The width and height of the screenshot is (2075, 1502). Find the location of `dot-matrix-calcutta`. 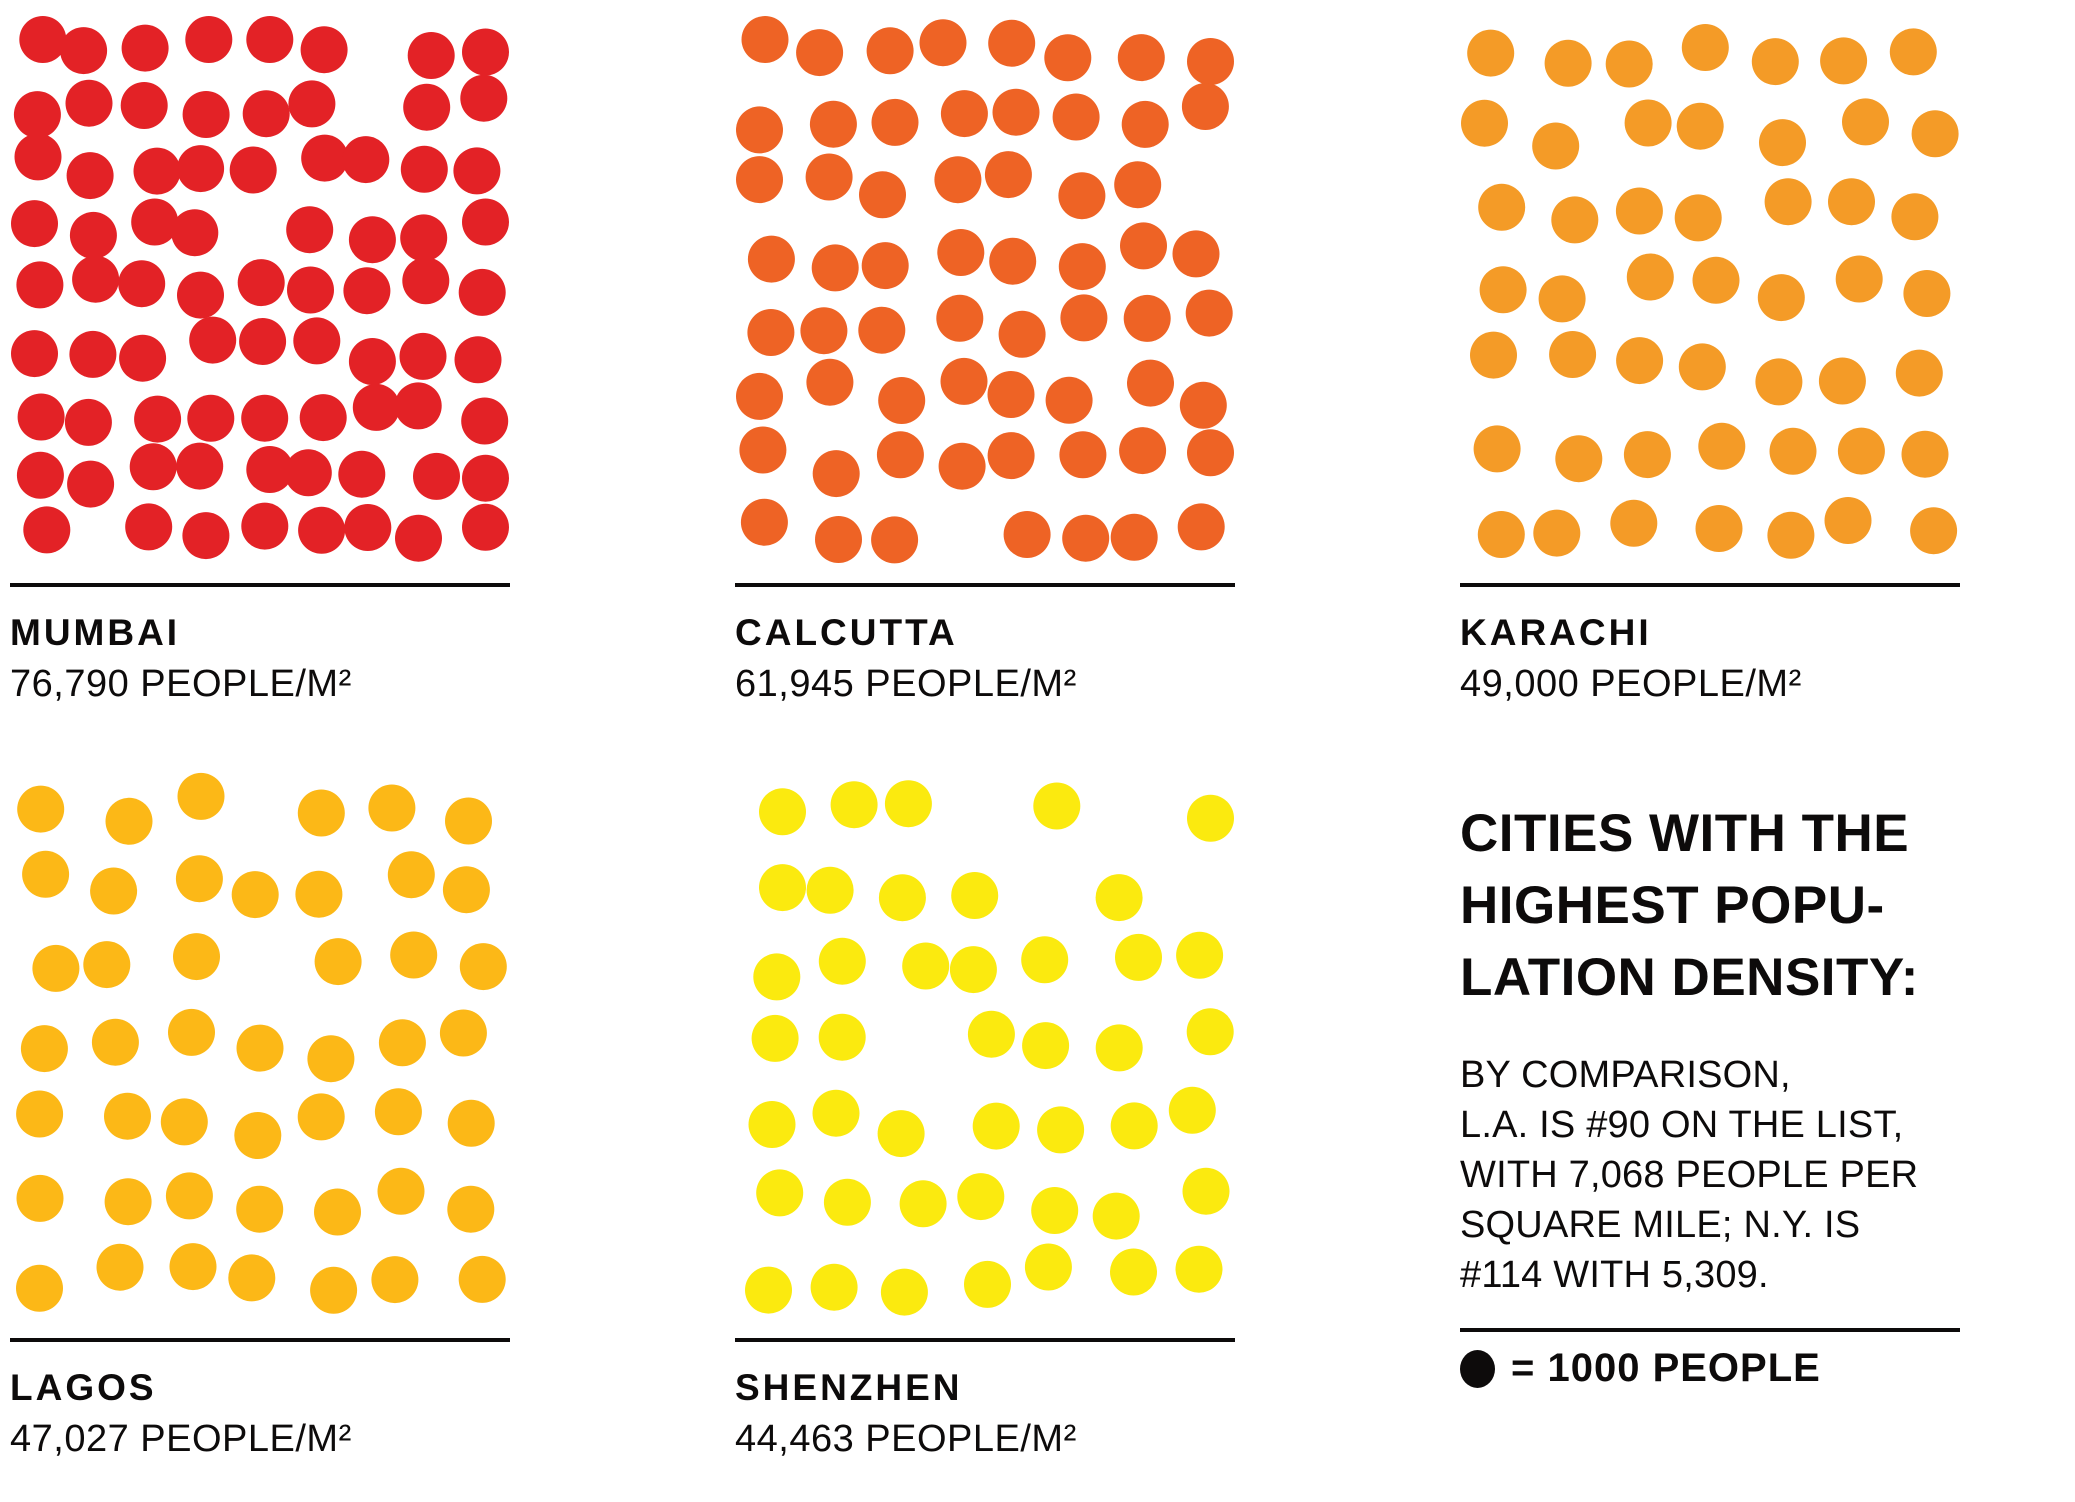

dot-matrix-calcutta is located at coordinates (985, 290).